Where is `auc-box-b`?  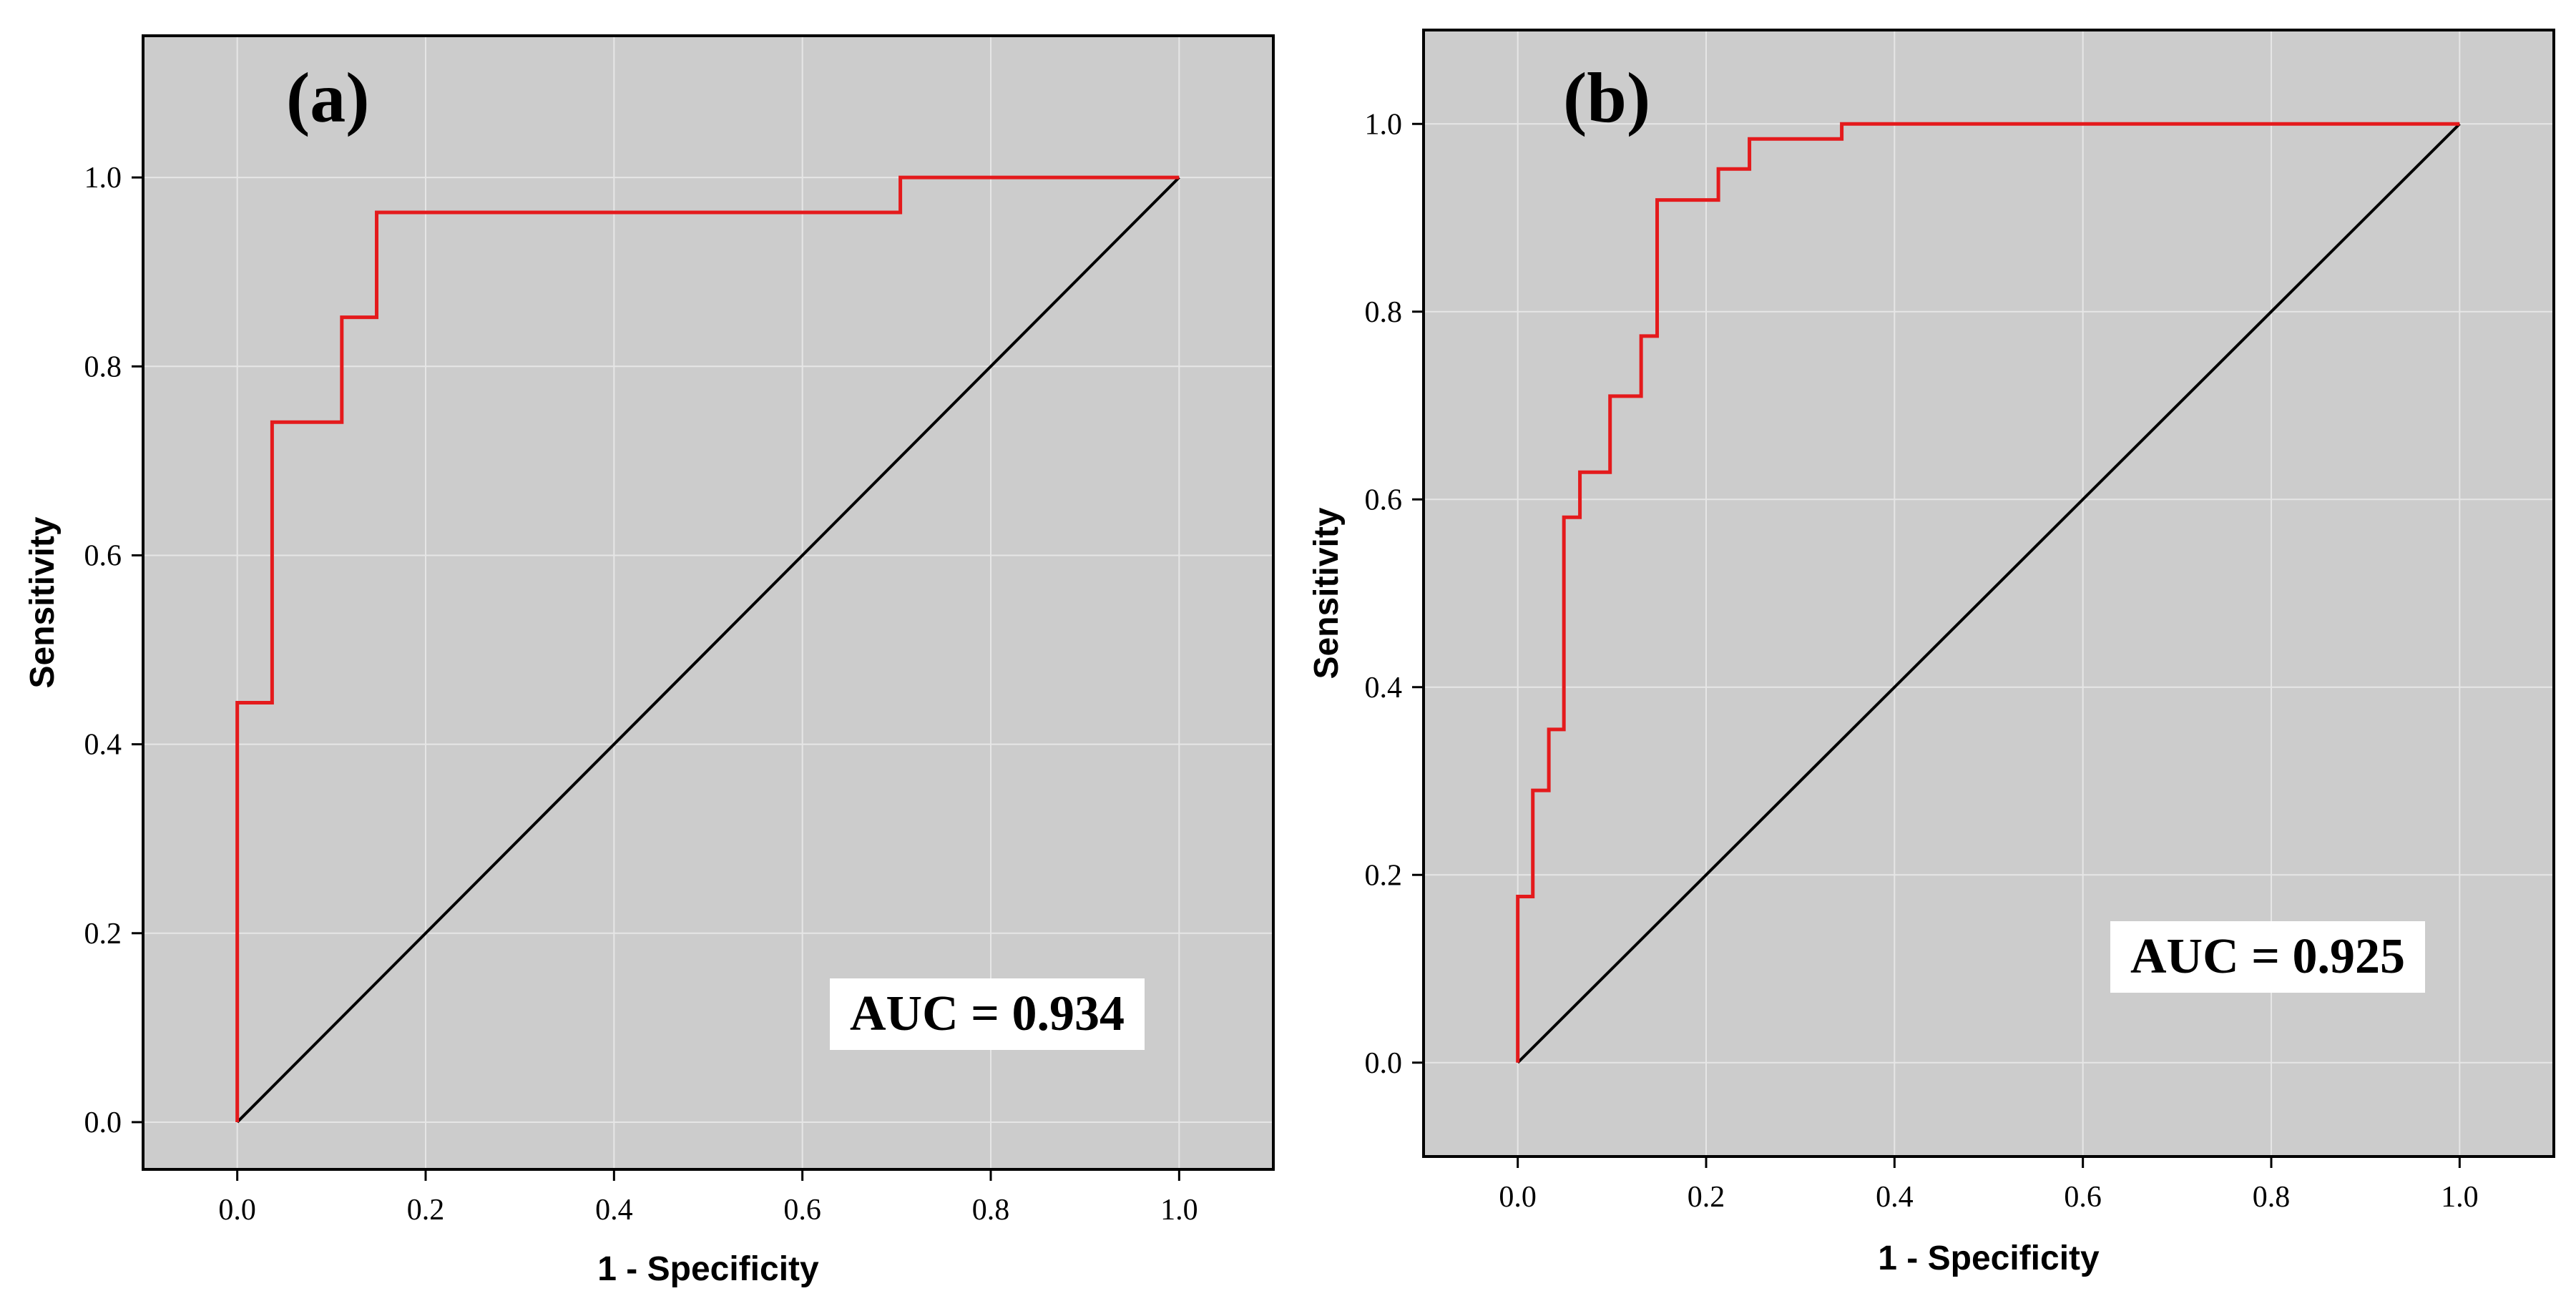
auc-box-b is located at coordinates (2267, 957).